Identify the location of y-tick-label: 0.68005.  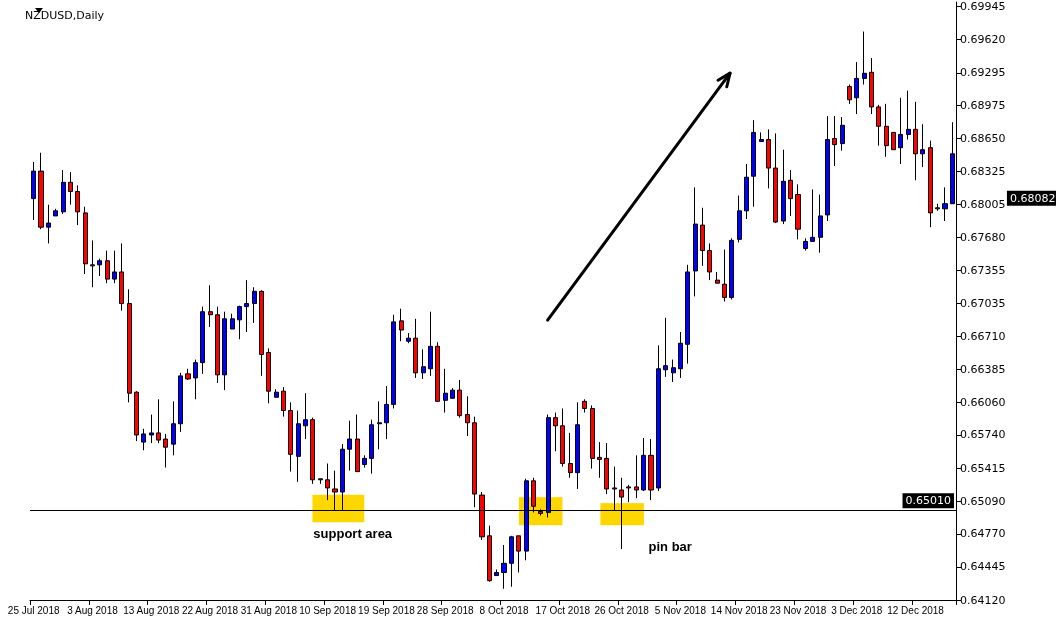
(983, 204).